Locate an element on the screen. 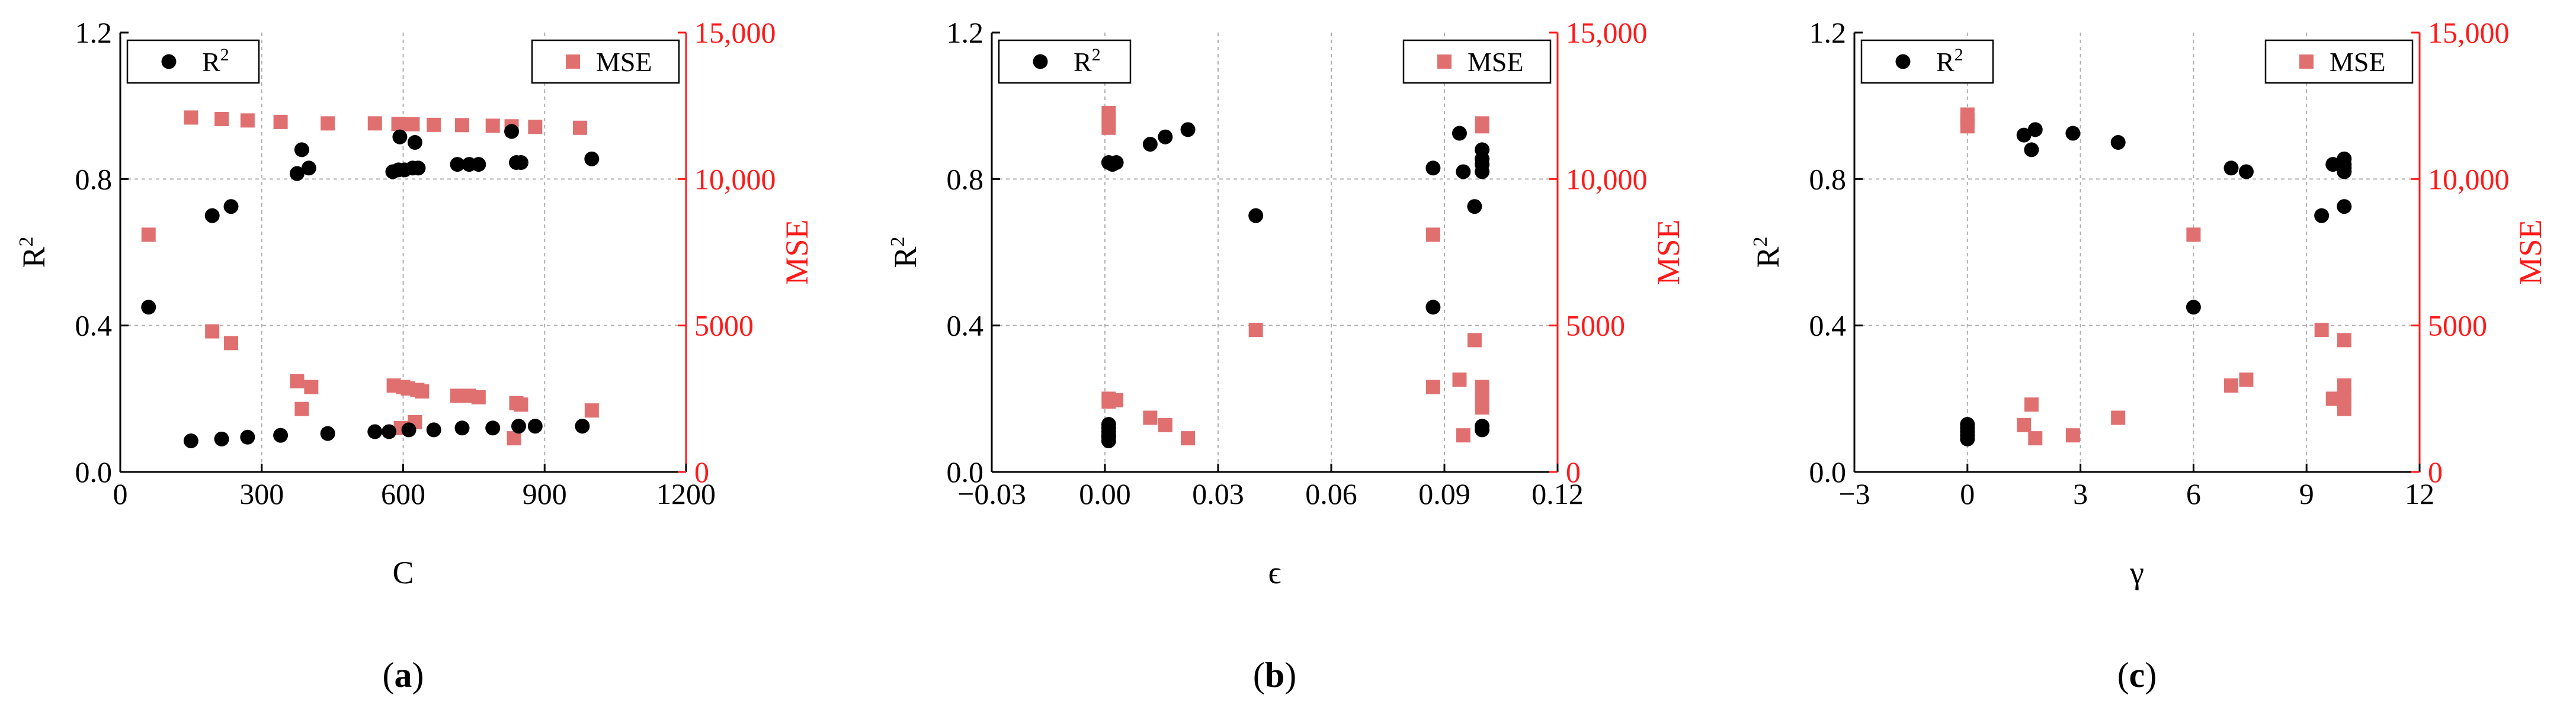 This screenshot has width=2576, height=710. legend-r2-box is located at coordinates (1065, 61).